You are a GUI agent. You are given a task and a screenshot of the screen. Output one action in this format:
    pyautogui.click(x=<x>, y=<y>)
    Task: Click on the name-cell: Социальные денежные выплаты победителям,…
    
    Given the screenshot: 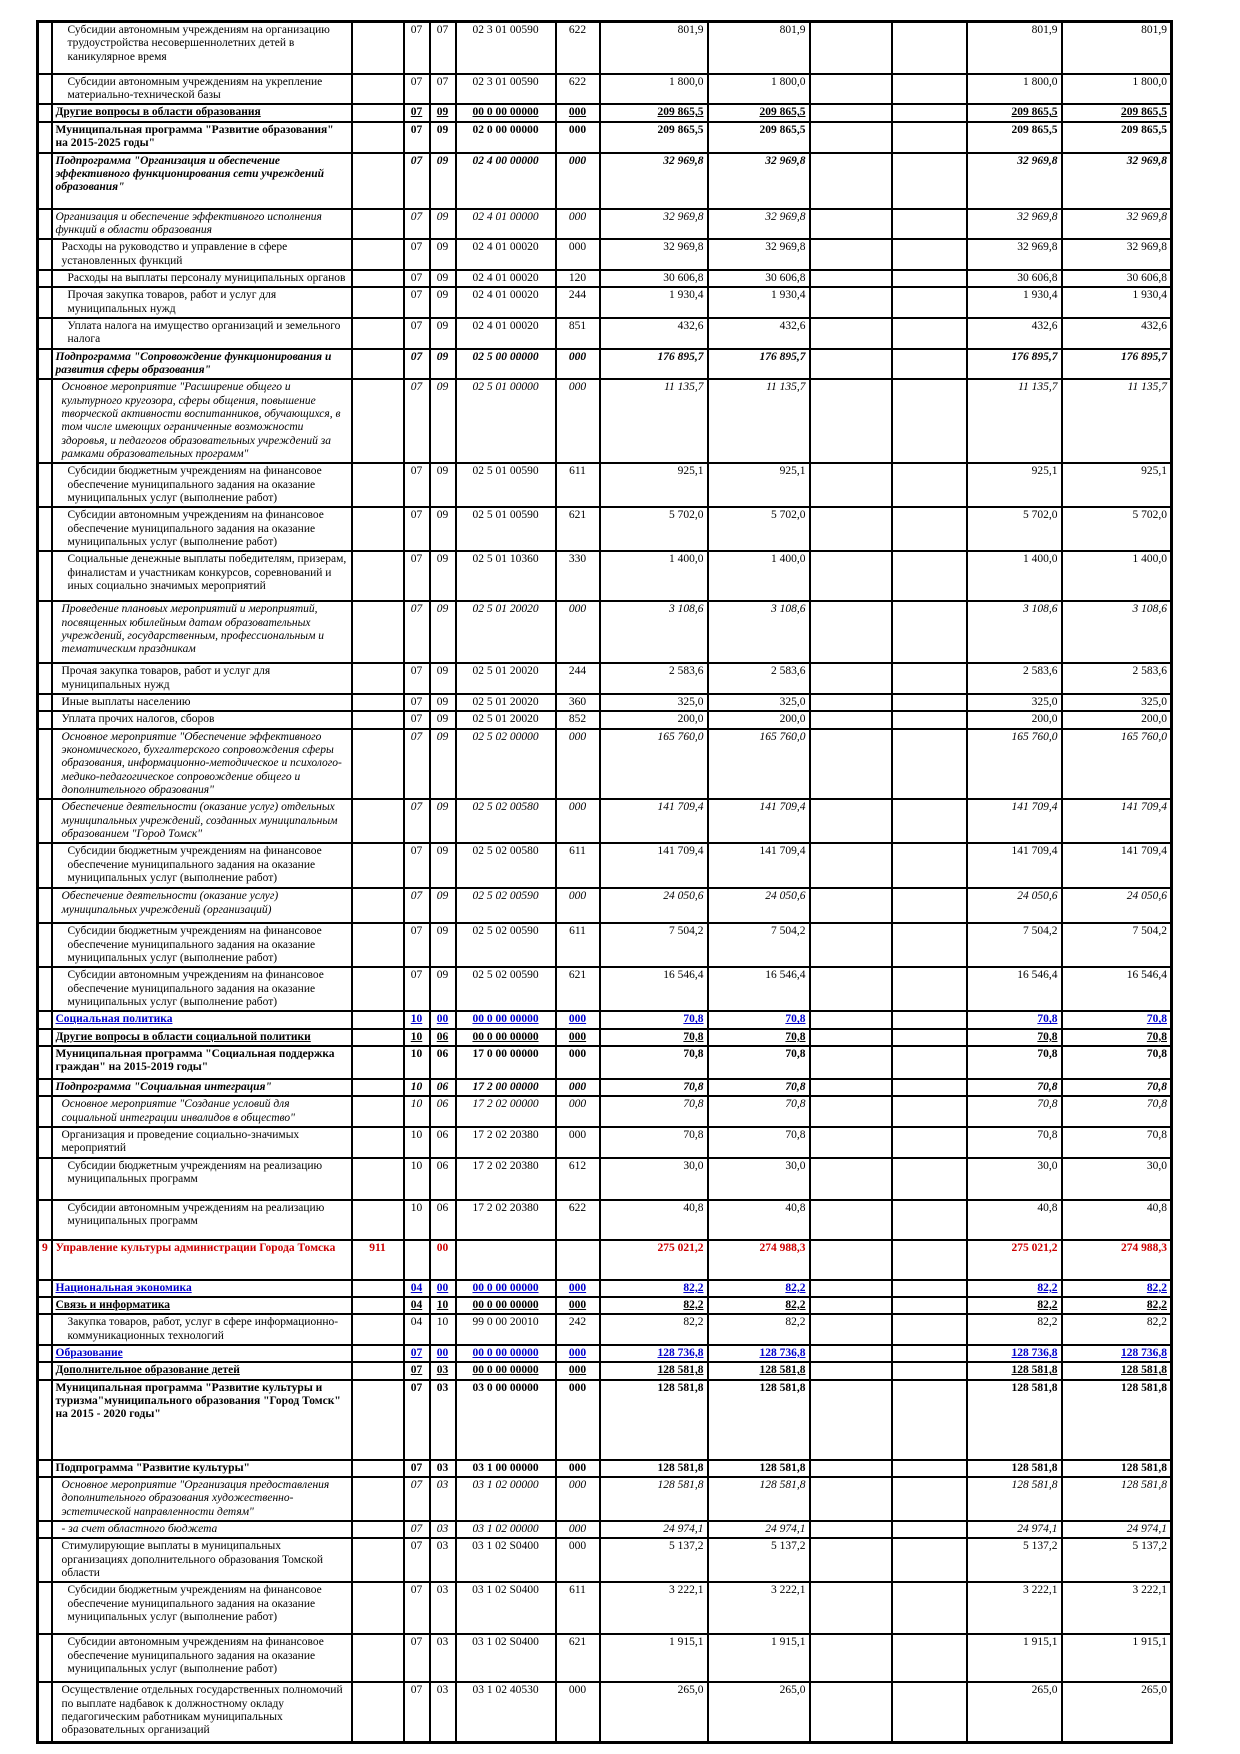 What is the action you would take?
    pyautogui.click(x=201, y=576)
    